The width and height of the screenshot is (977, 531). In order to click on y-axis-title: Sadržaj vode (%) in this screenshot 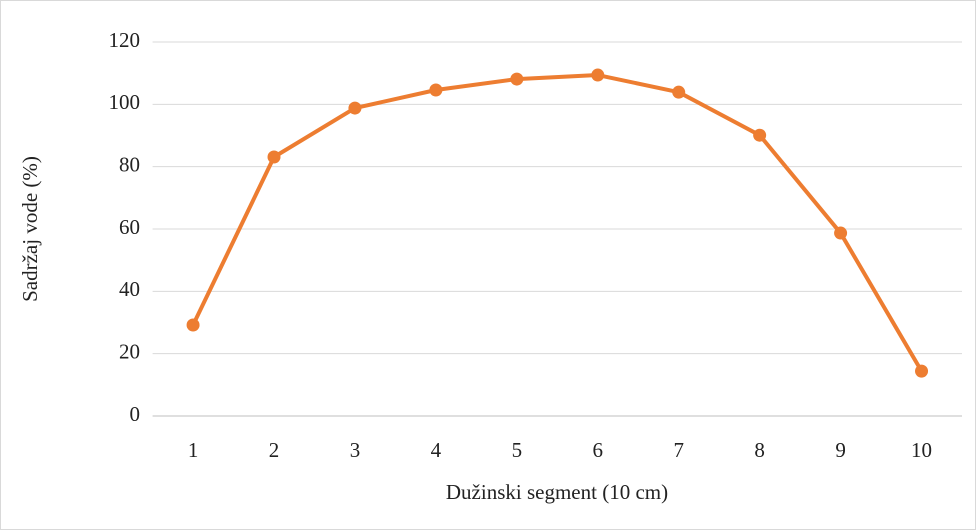, I will do `click(30, 229)`.